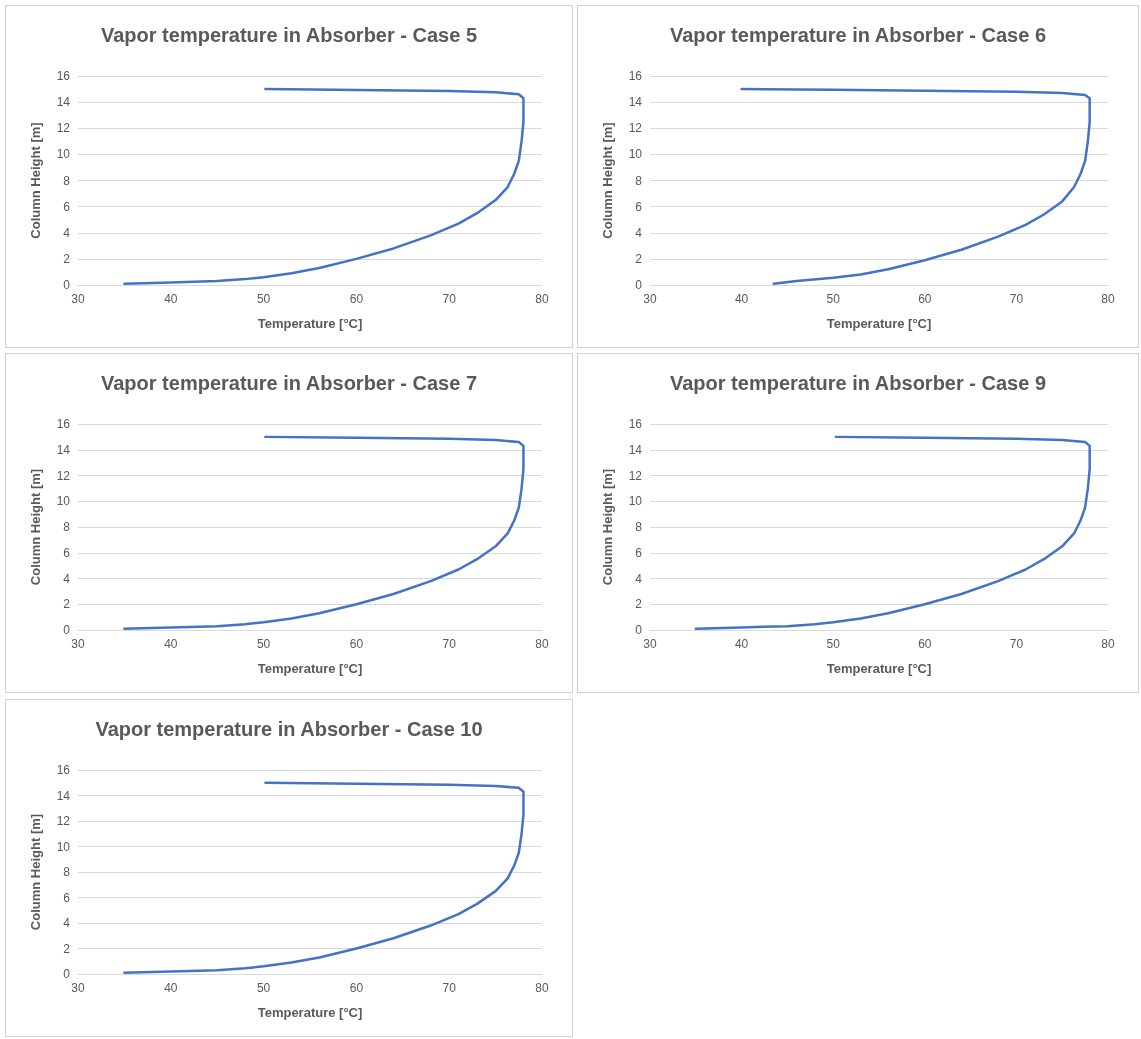  What do you see at coordinates (289, 729) in the screenshot?
I see `chart-title: Vapor temperature in Absorber - Case 10` at bounding box center [289, 729].